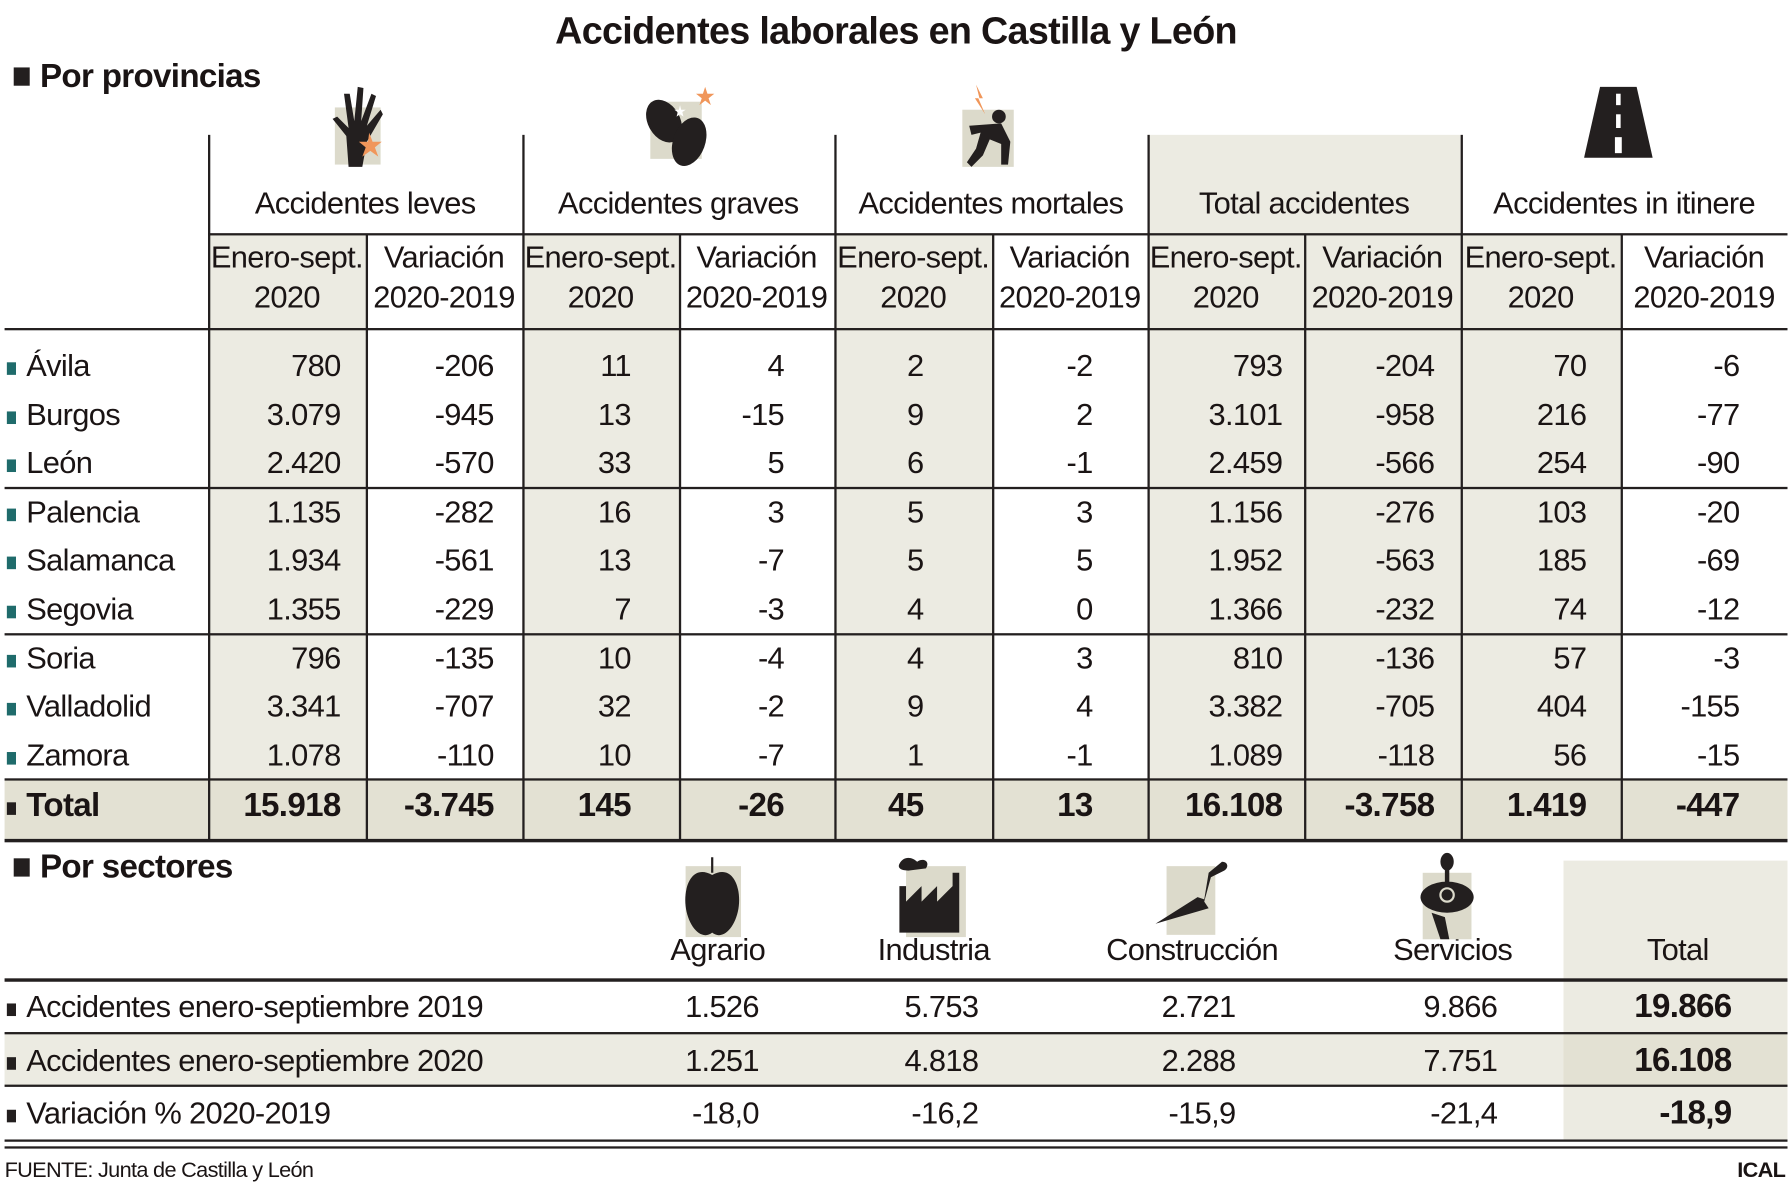 Image resolution: width=1792 pixels, height=1189 pixels. I want to click on injured-foot-icon, so click(679, 126).